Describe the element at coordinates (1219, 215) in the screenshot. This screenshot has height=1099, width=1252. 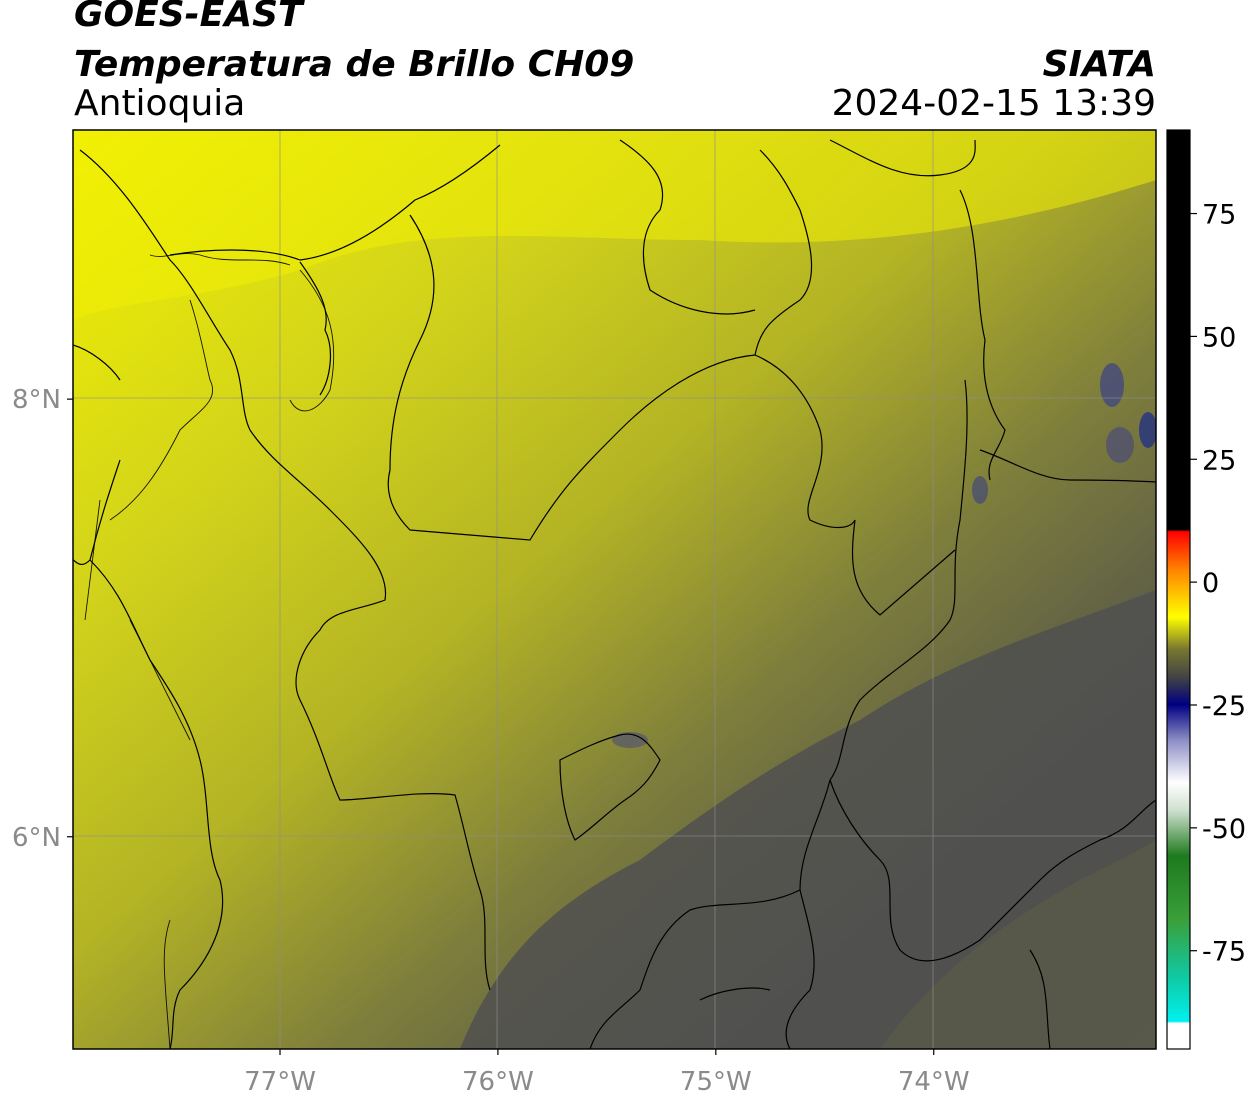
I see `colorbar-tick-label: 75` at that location.